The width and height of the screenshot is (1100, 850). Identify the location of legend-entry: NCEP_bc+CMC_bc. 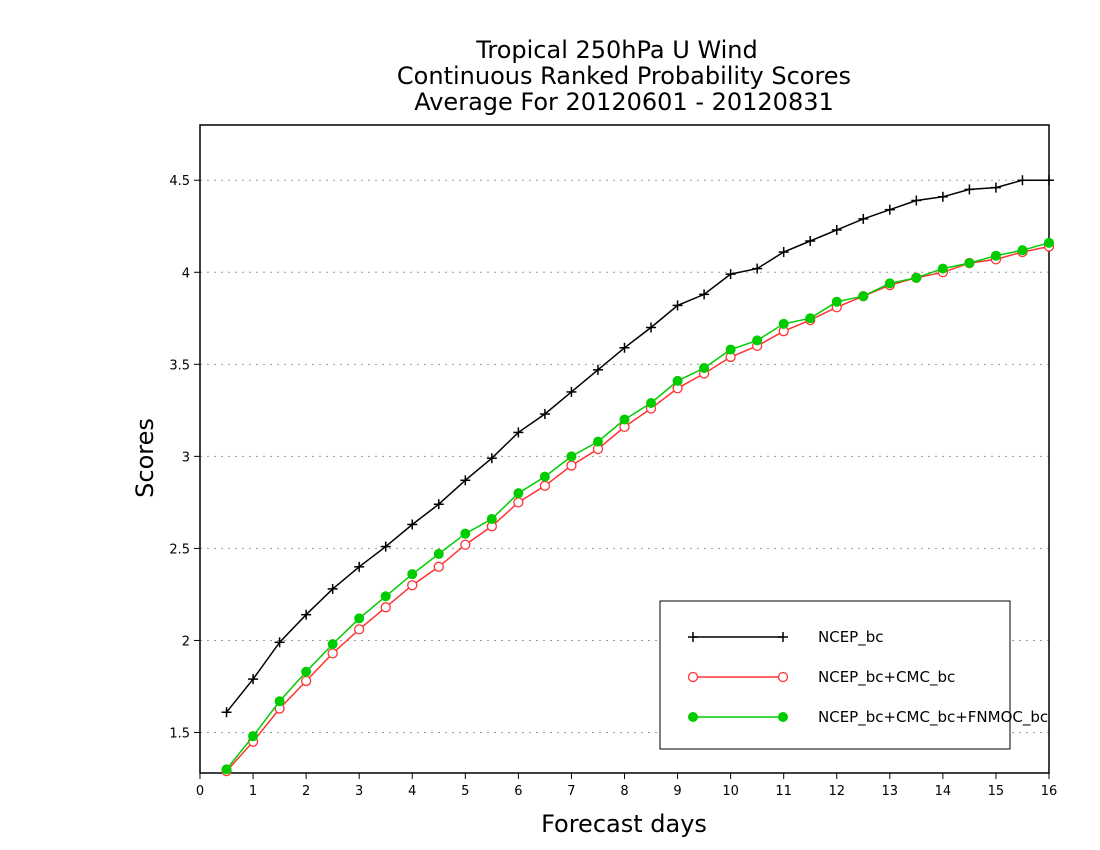
(821, 677).